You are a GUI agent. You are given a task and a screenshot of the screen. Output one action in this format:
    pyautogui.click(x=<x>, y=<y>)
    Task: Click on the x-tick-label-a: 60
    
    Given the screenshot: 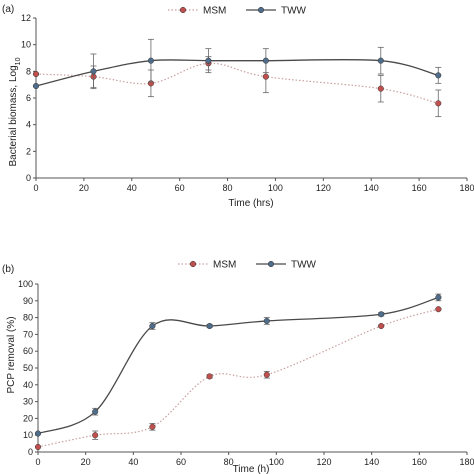 What is the action you would take?
    pyautogui.click(x=180, y=188)
    